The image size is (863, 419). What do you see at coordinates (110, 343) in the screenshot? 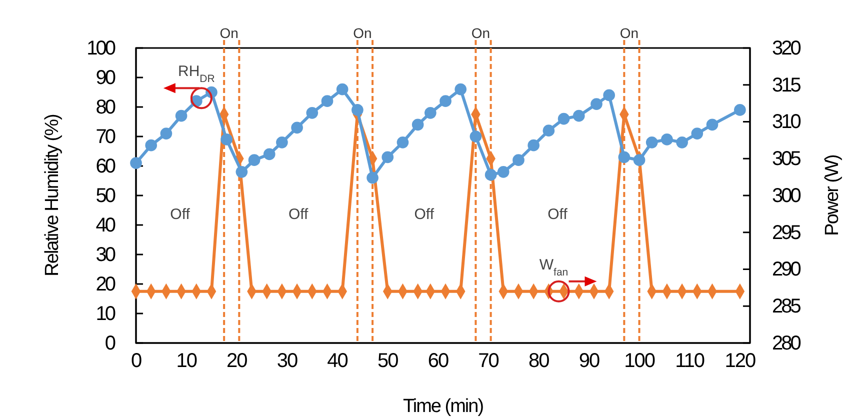
I see `y-tick-label: 0` at bounding box center [110, 343].